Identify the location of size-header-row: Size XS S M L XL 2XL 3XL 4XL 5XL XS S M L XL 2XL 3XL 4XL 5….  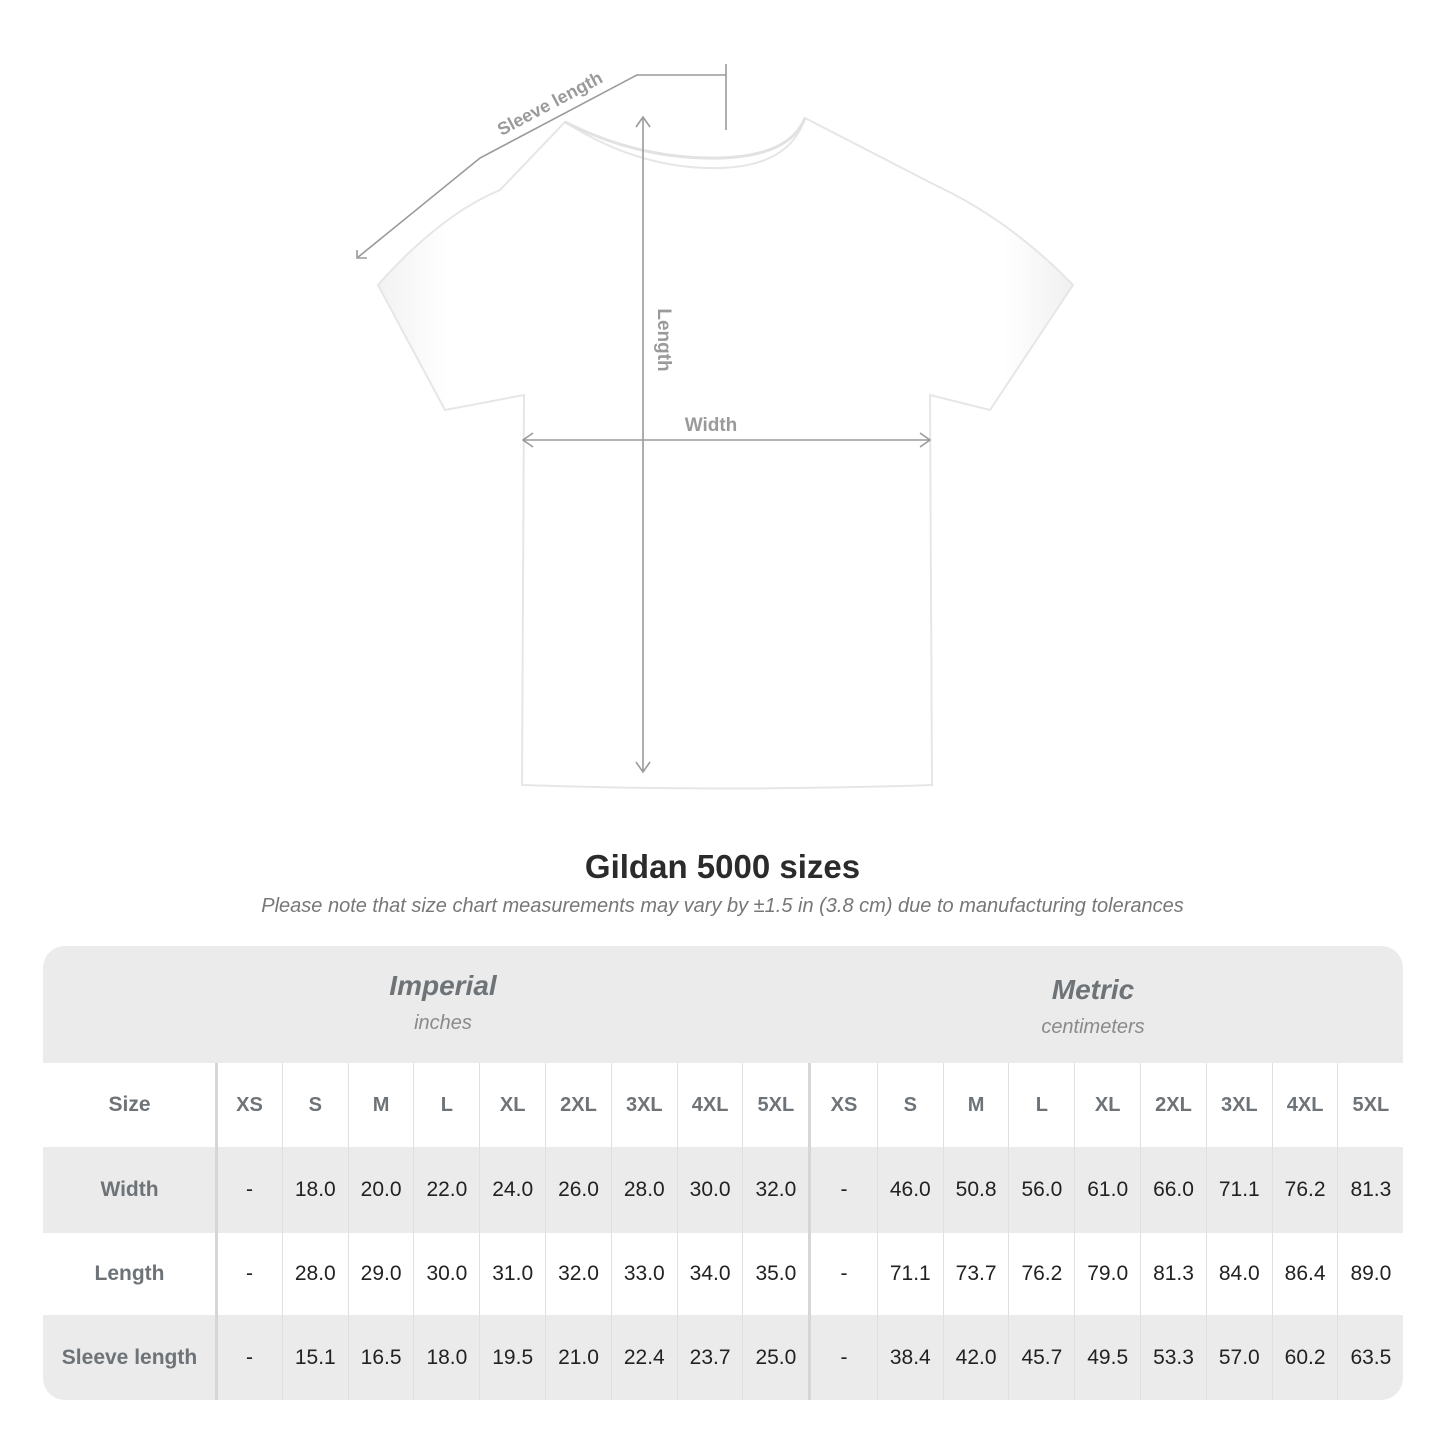
(723, 1105).